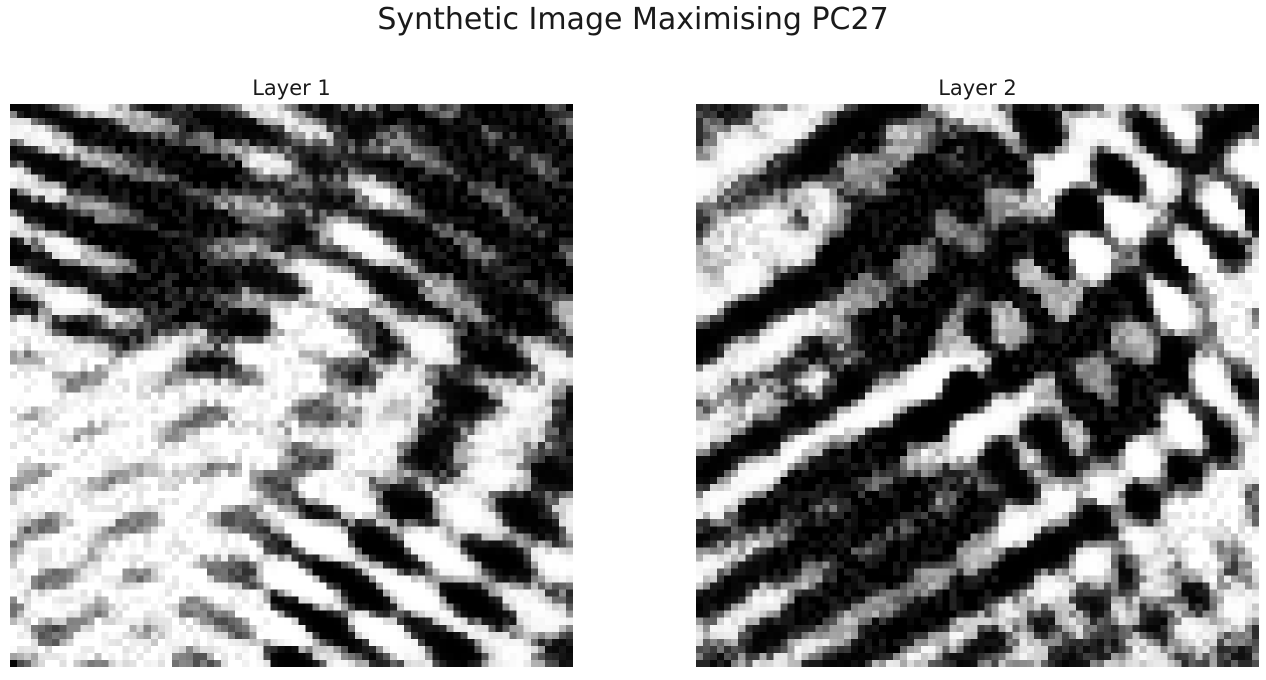 Image resolution: width=1266 pixels, height=680 pixels. I want to click on figure-title: Synthetic Image Maximising PC27, so click(633, 19).